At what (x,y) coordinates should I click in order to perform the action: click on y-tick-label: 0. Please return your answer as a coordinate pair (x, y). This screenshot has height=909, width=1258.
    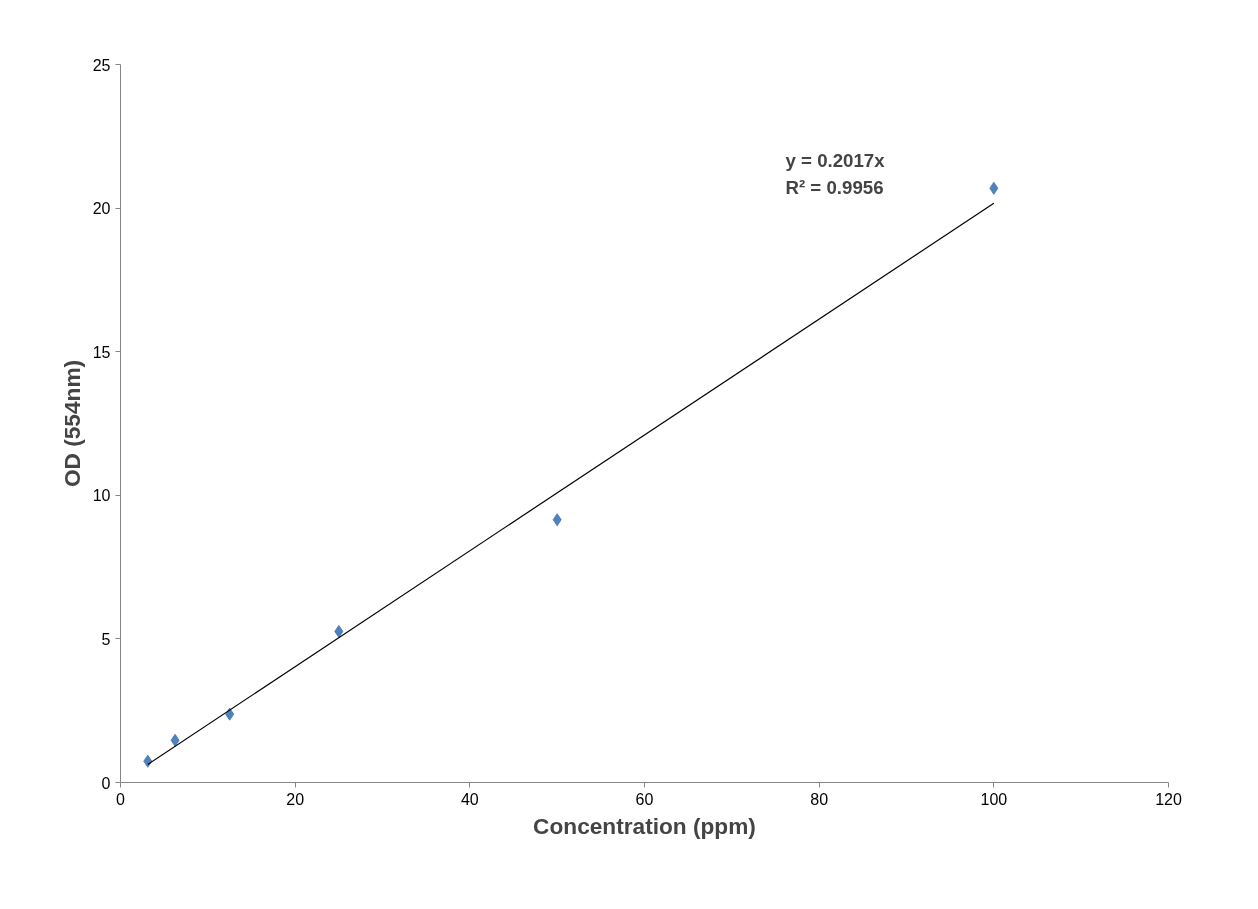
    Looking at the image, I should click on (106, 783).